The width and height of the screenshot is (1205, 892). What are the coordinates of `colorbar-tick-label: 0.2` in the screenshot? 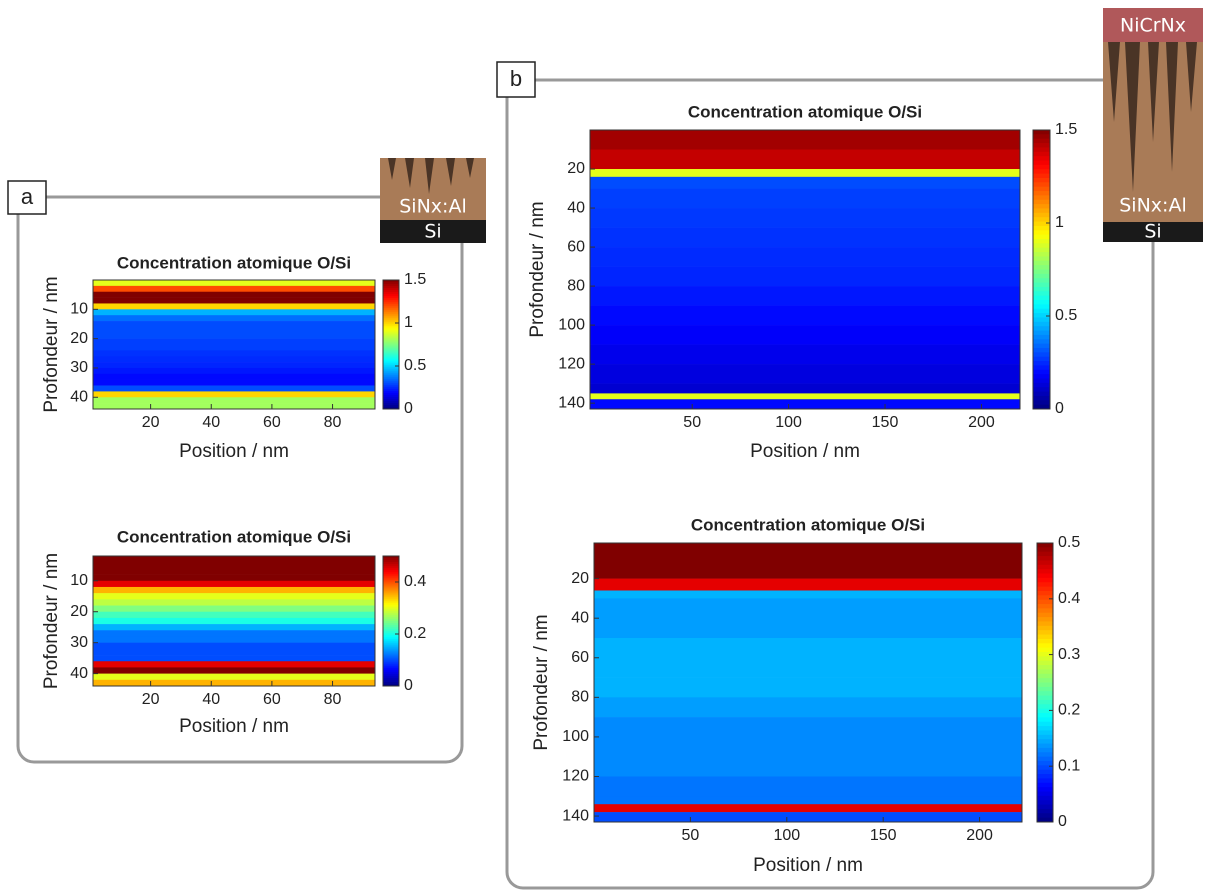 It's located at (1069, 710).